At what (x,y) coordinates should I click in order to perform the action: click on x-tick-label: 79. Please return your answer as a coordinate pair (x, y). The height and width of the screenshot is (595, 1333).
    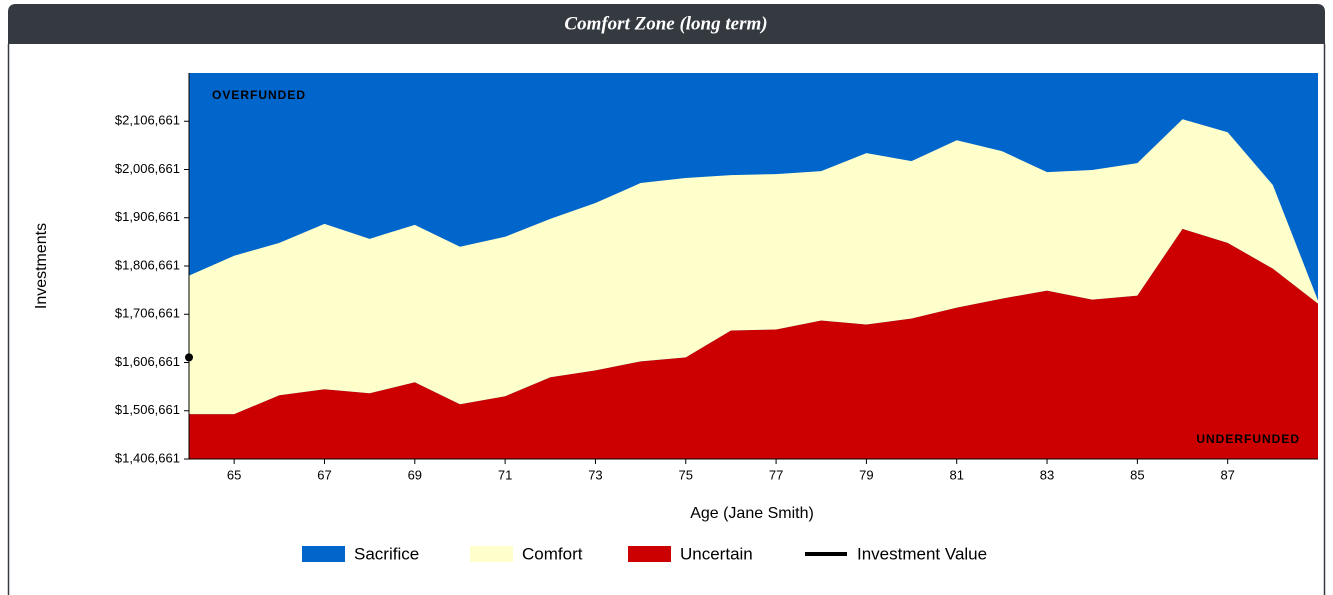
    Looking at the image, I should click on (866, 474).